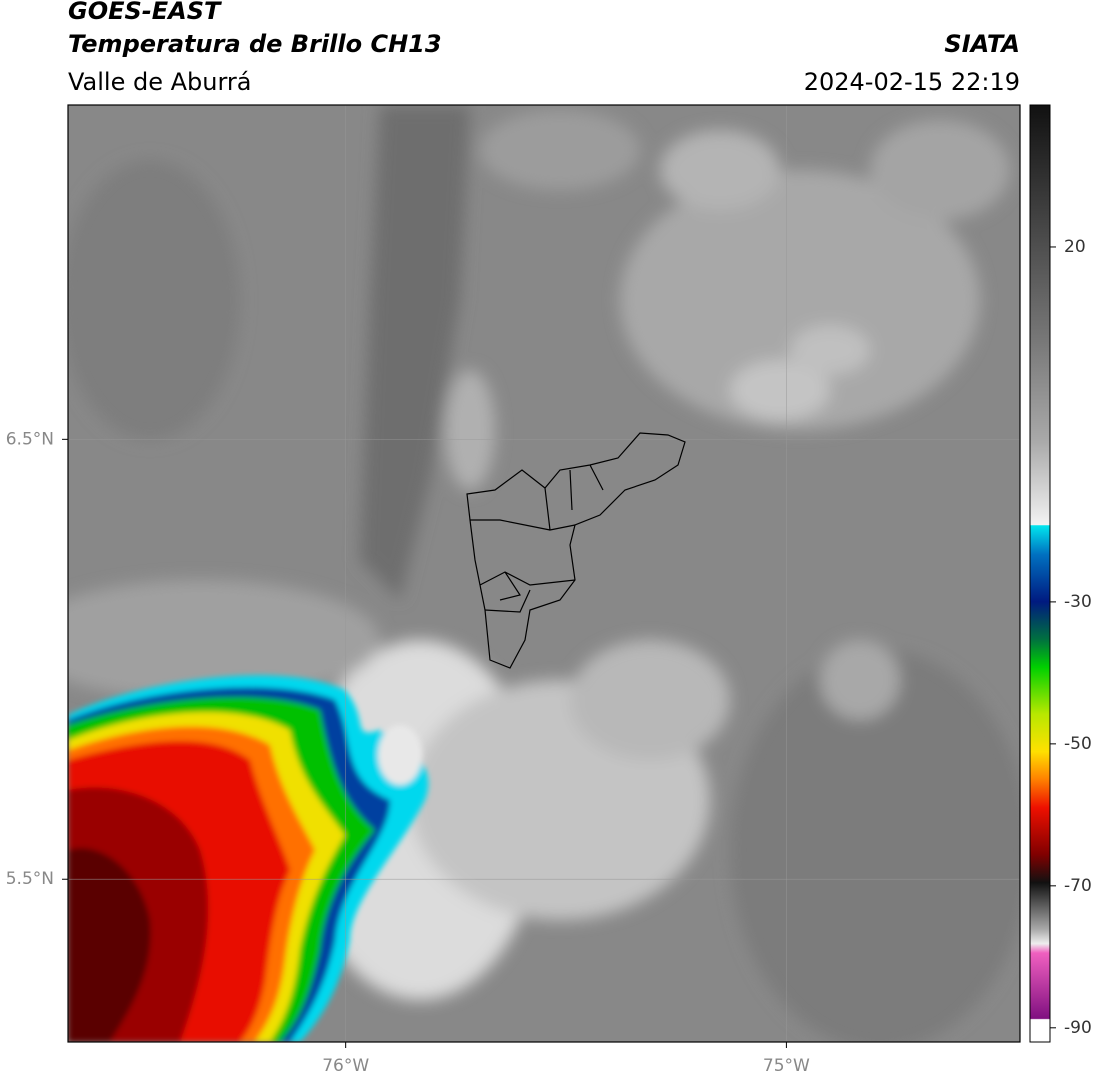  Describe the element at coordinates (1078, 1028) in the screenshot. I see `colorbar-tick-label: -90` at that location.